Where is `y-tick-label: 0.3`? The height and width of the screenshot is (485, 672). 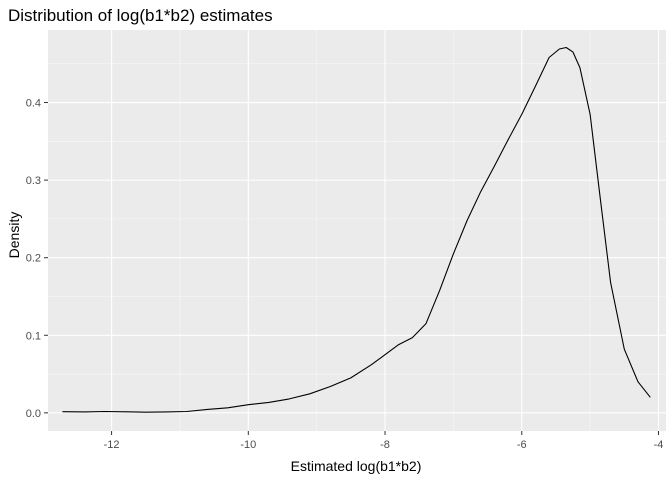
y-tick-label: 0.3 is located at coordinates (33, 181).